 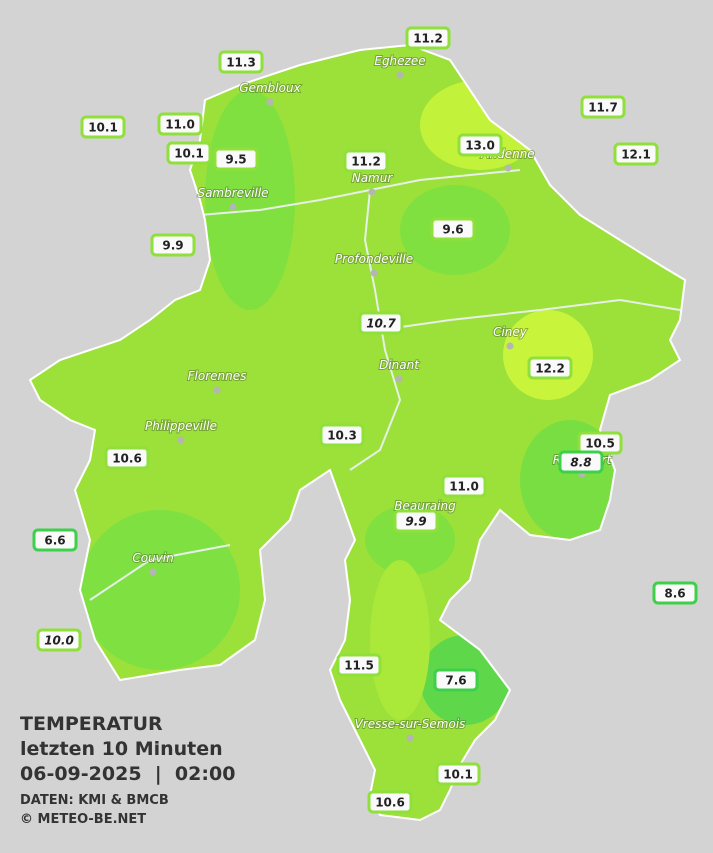 I want to click on station-value: 11.3, so click(x=241, y=63).